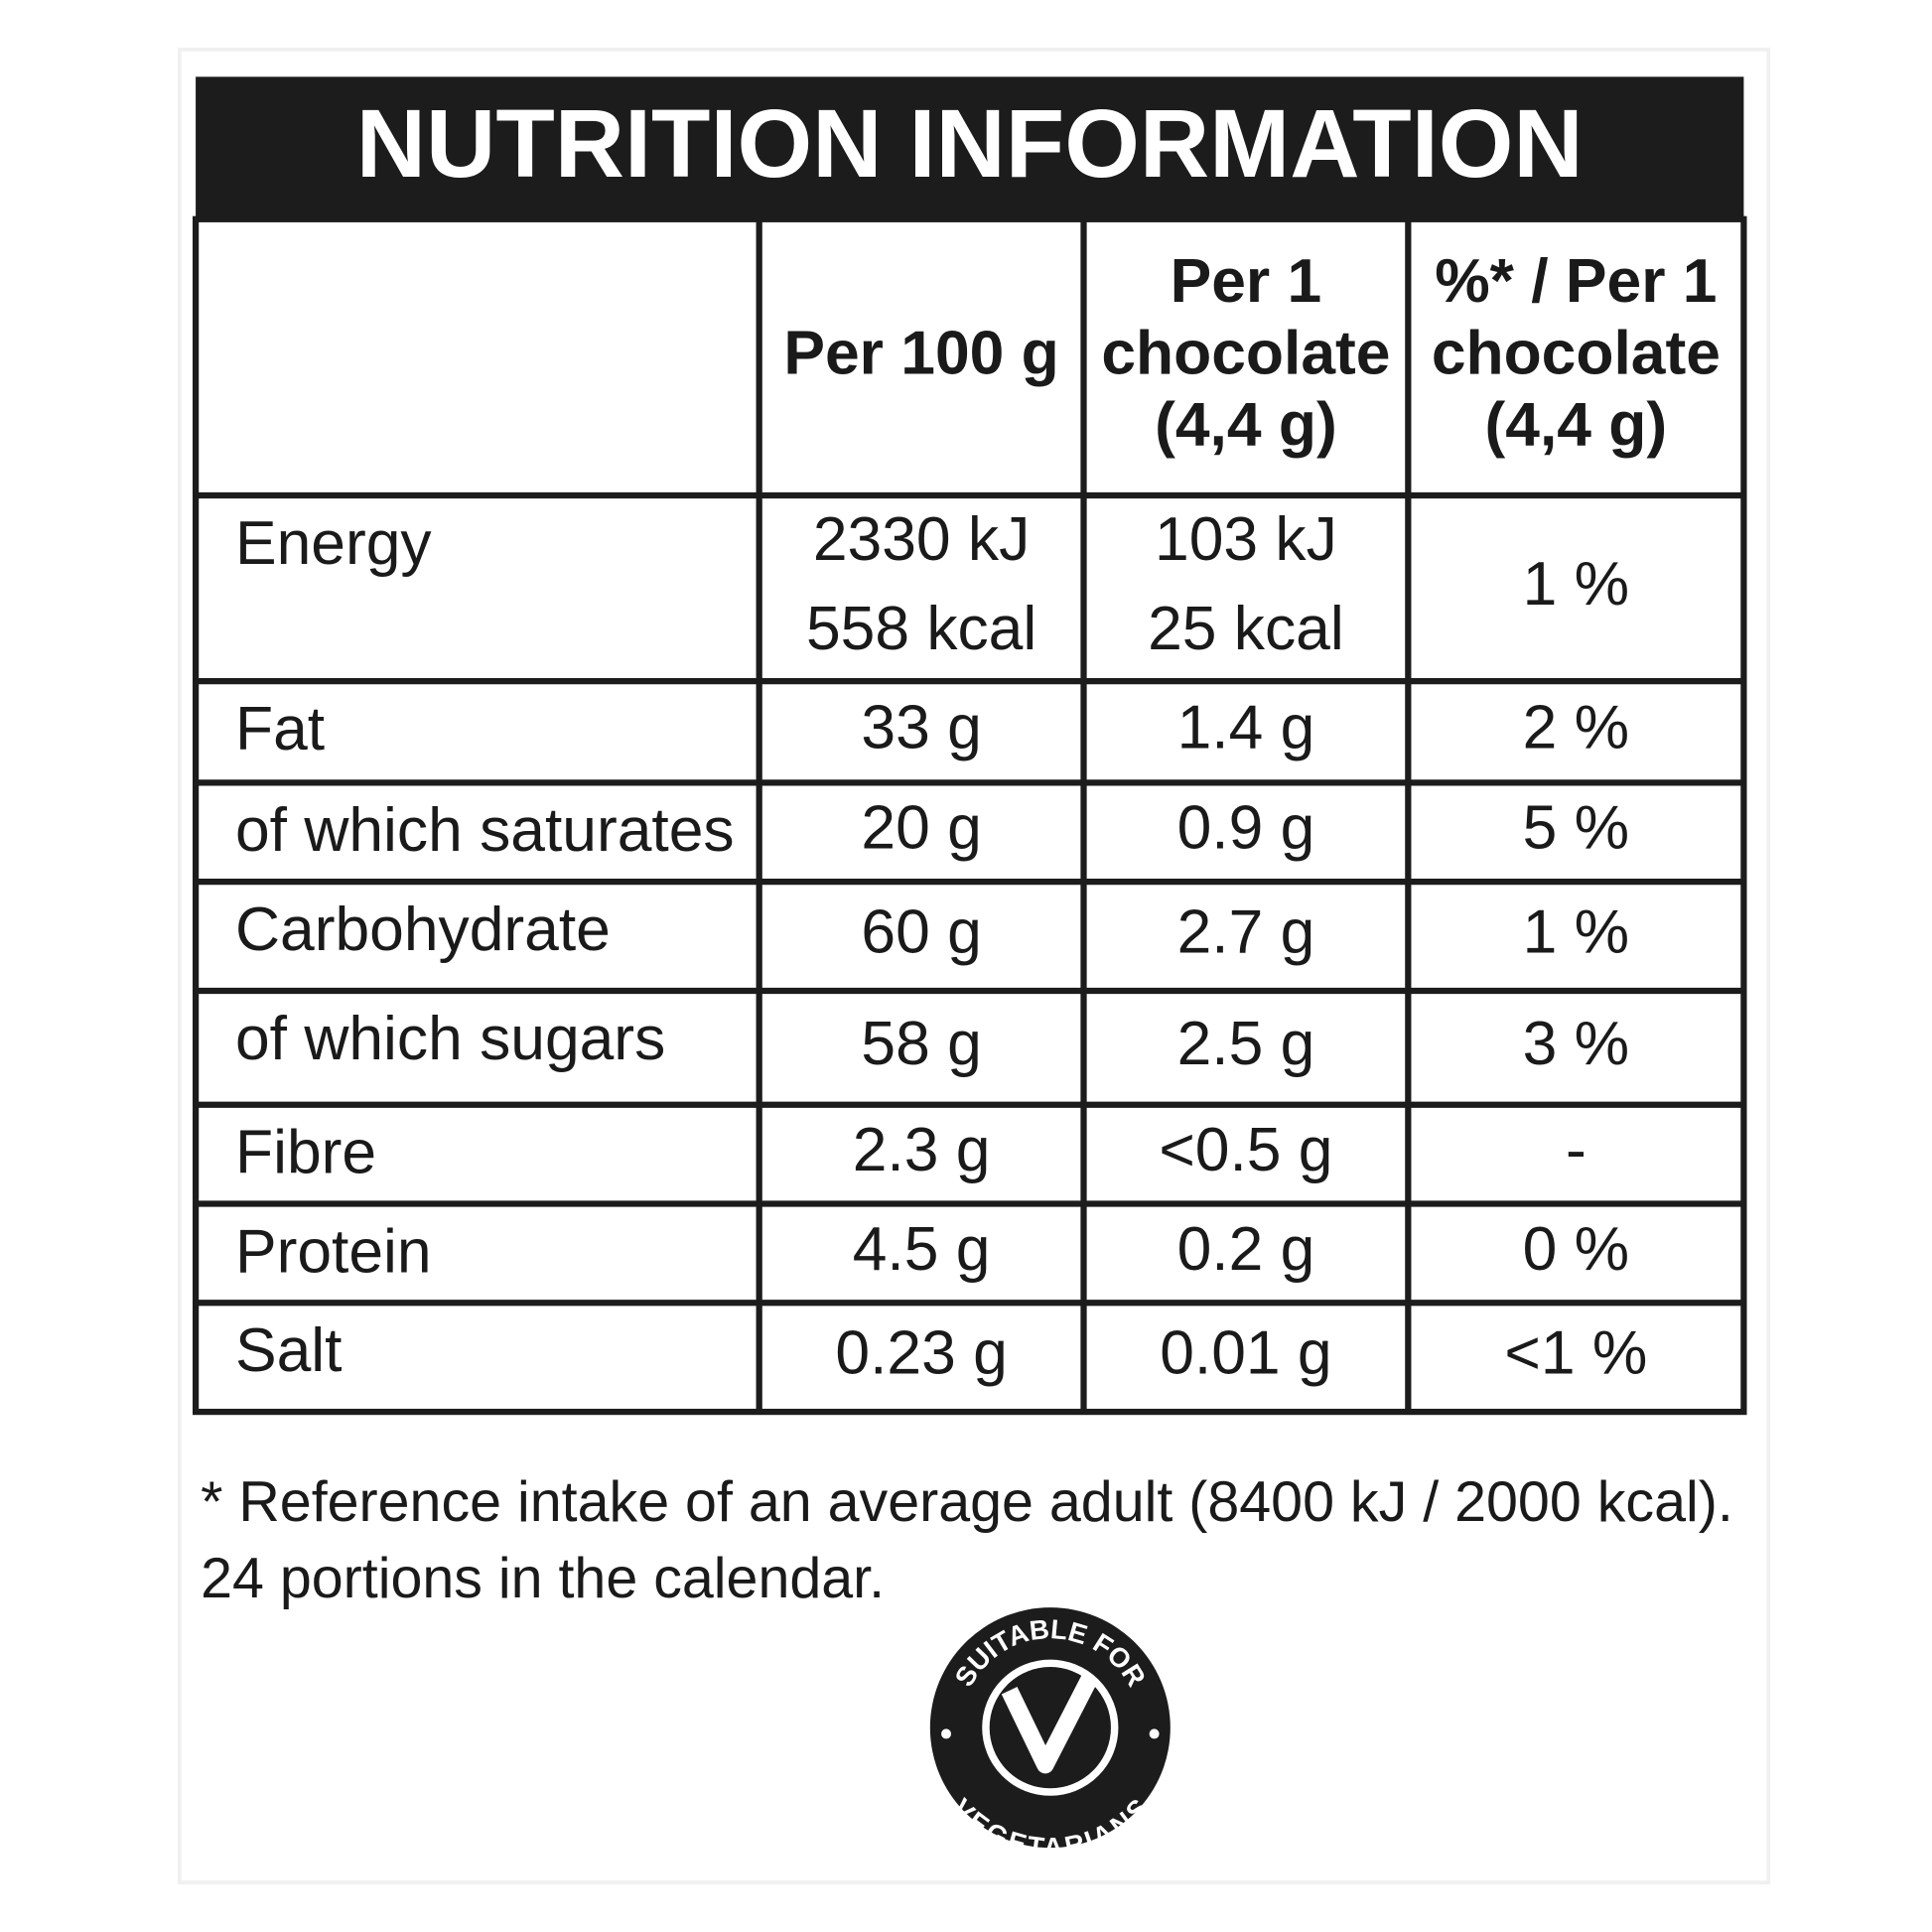 The height and width of the screenshot is (1932, 1932). I want to click on nutrient-label: of which sugars, so click(450, 1039).